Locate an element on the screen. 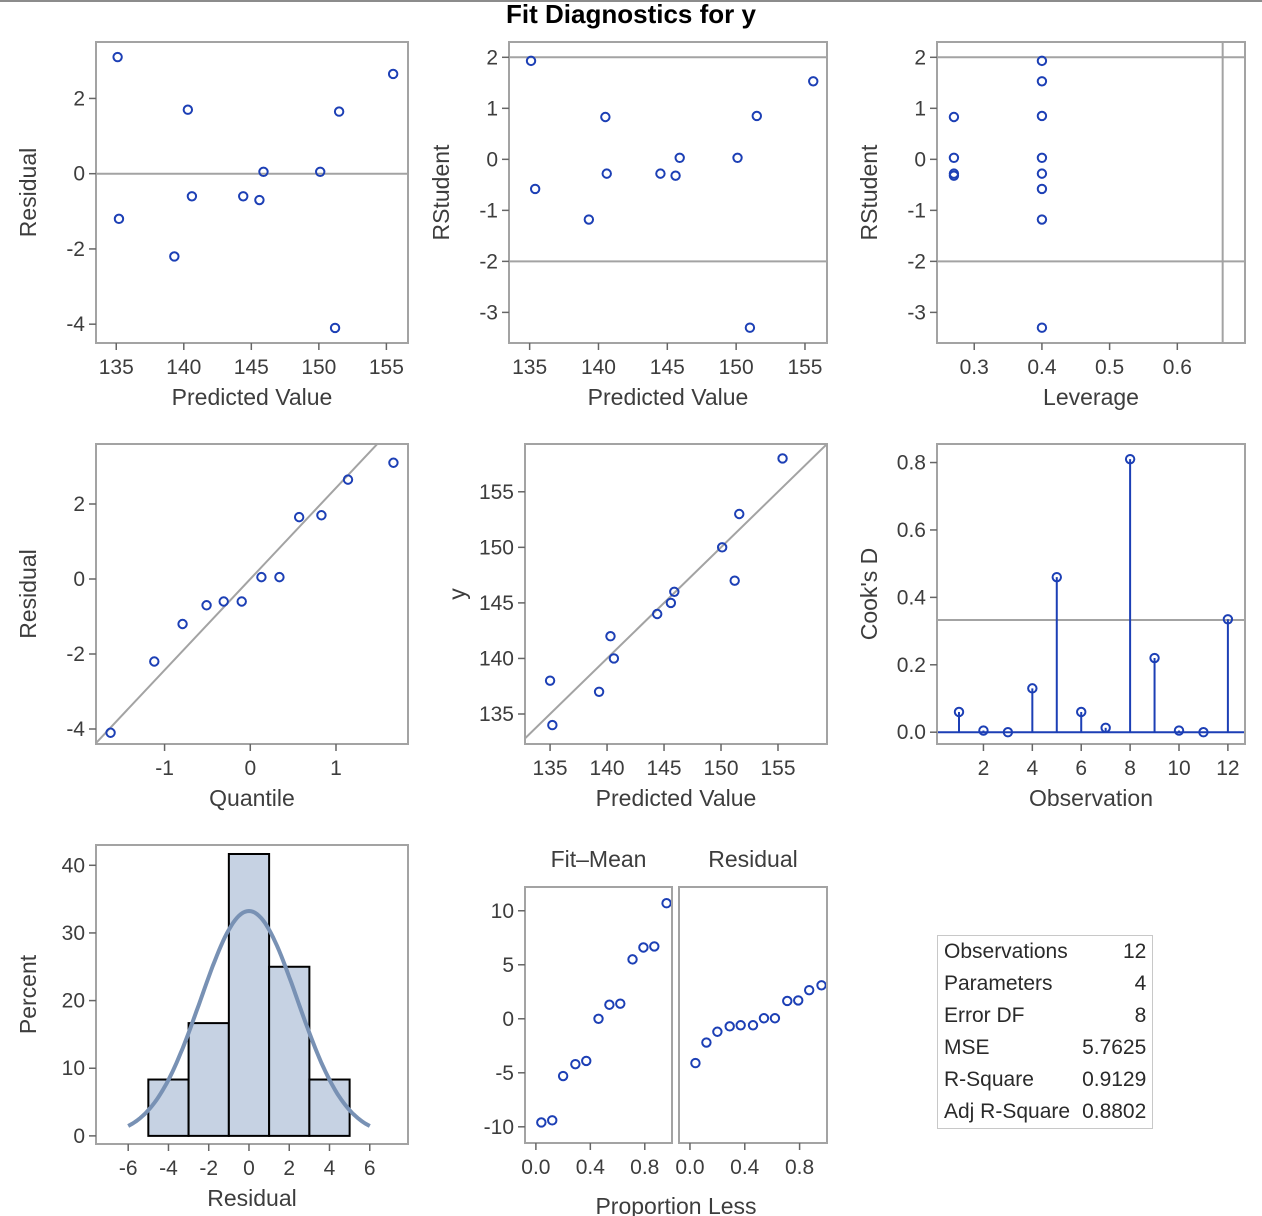 Image resolution: width=1262 pixels, height=1216 pixels. stat-value: 0.9129 is located at coordinates (1114, 1079).